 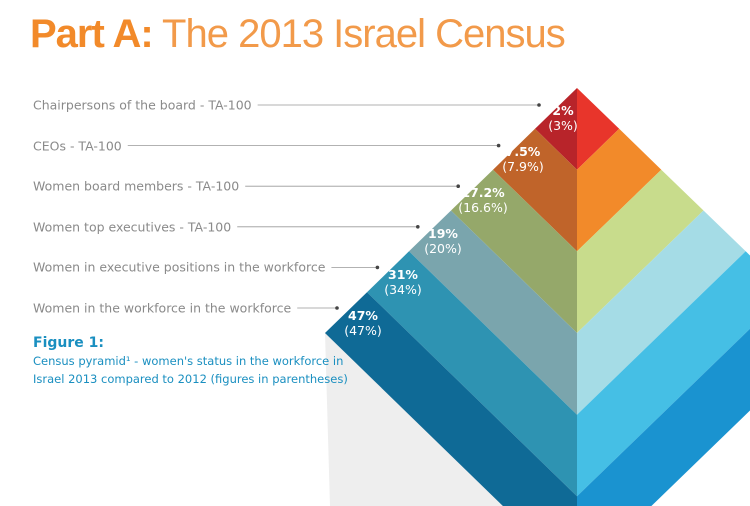 What do you see at coordinates (443, 248) in the screenshot?
I see `value-2012: (20%)` at bounding box center [443, 248].